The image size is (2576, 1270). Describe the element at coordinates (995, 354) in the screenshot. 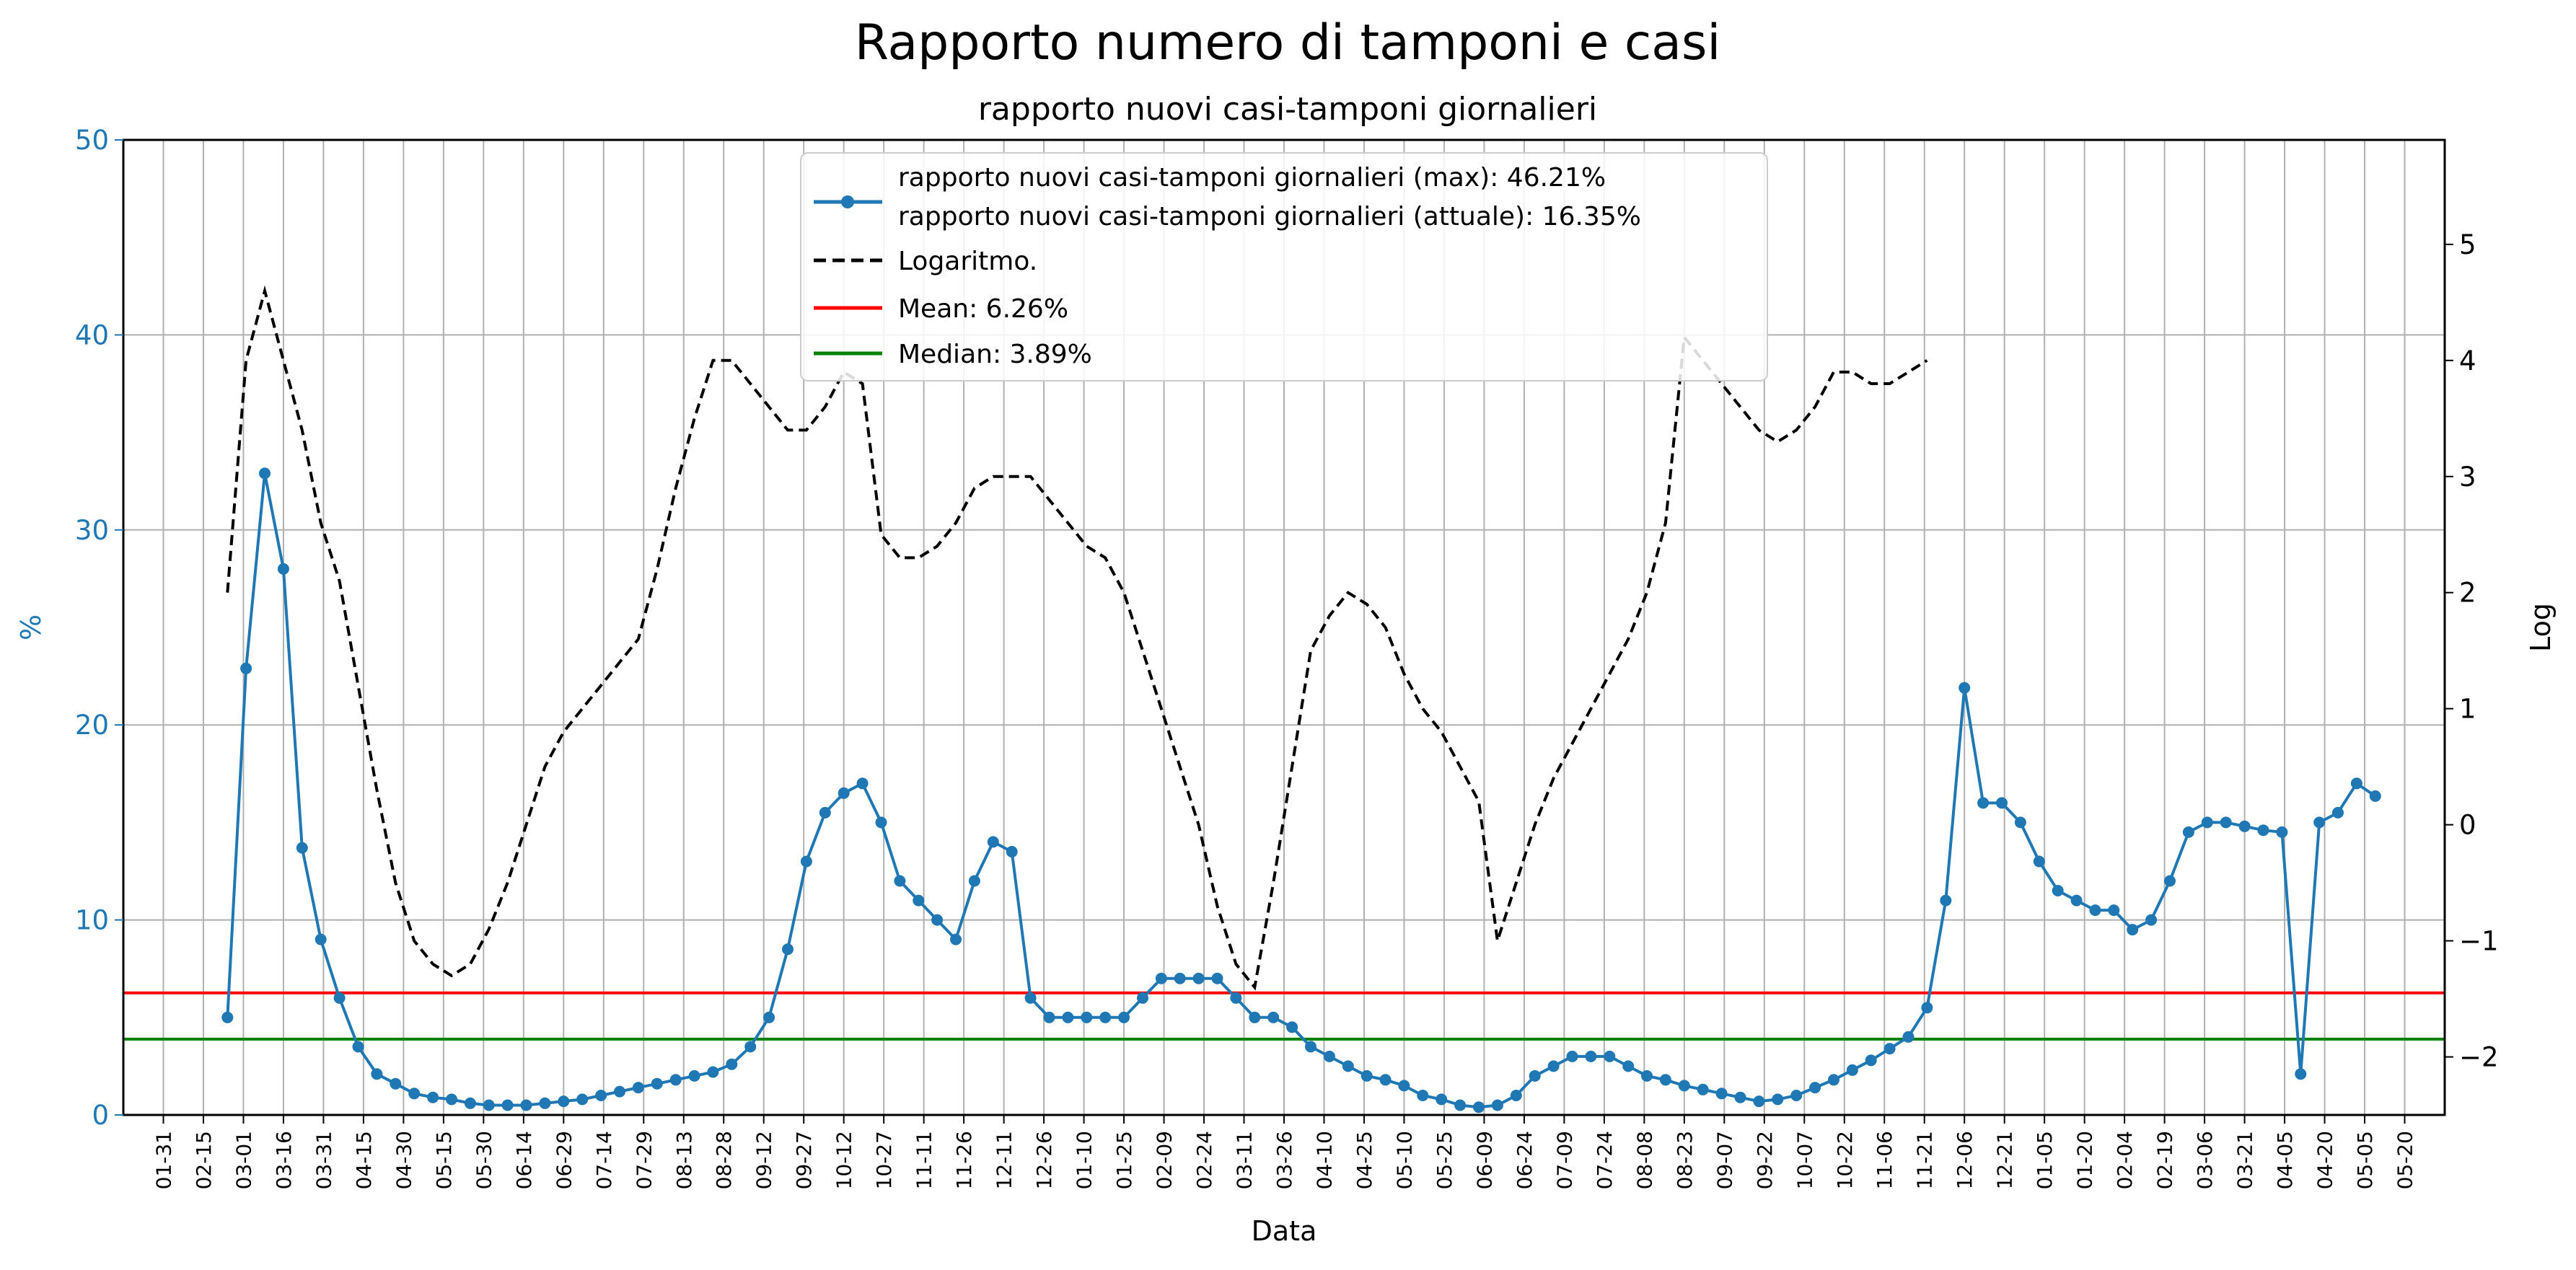

I see `legend-median-label: Median: 3.89%` at that location.